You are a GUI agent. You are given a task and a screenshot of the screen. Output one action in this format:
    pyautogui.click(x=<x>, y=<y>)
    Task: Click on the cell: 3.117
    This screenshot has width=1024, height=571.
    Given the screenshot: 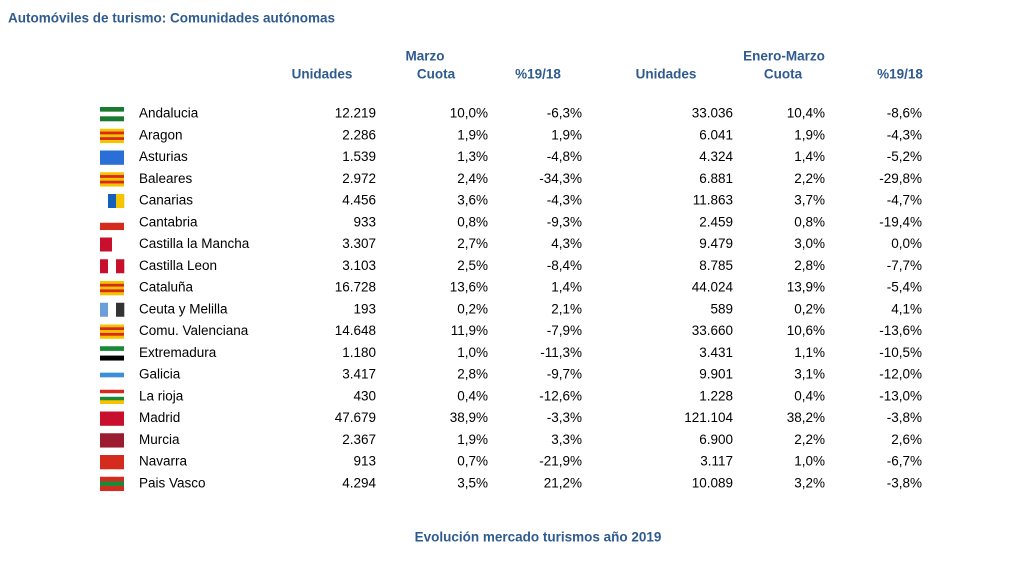 What is the action you would take?
    pyautogui.click(x=716, y=461)
    